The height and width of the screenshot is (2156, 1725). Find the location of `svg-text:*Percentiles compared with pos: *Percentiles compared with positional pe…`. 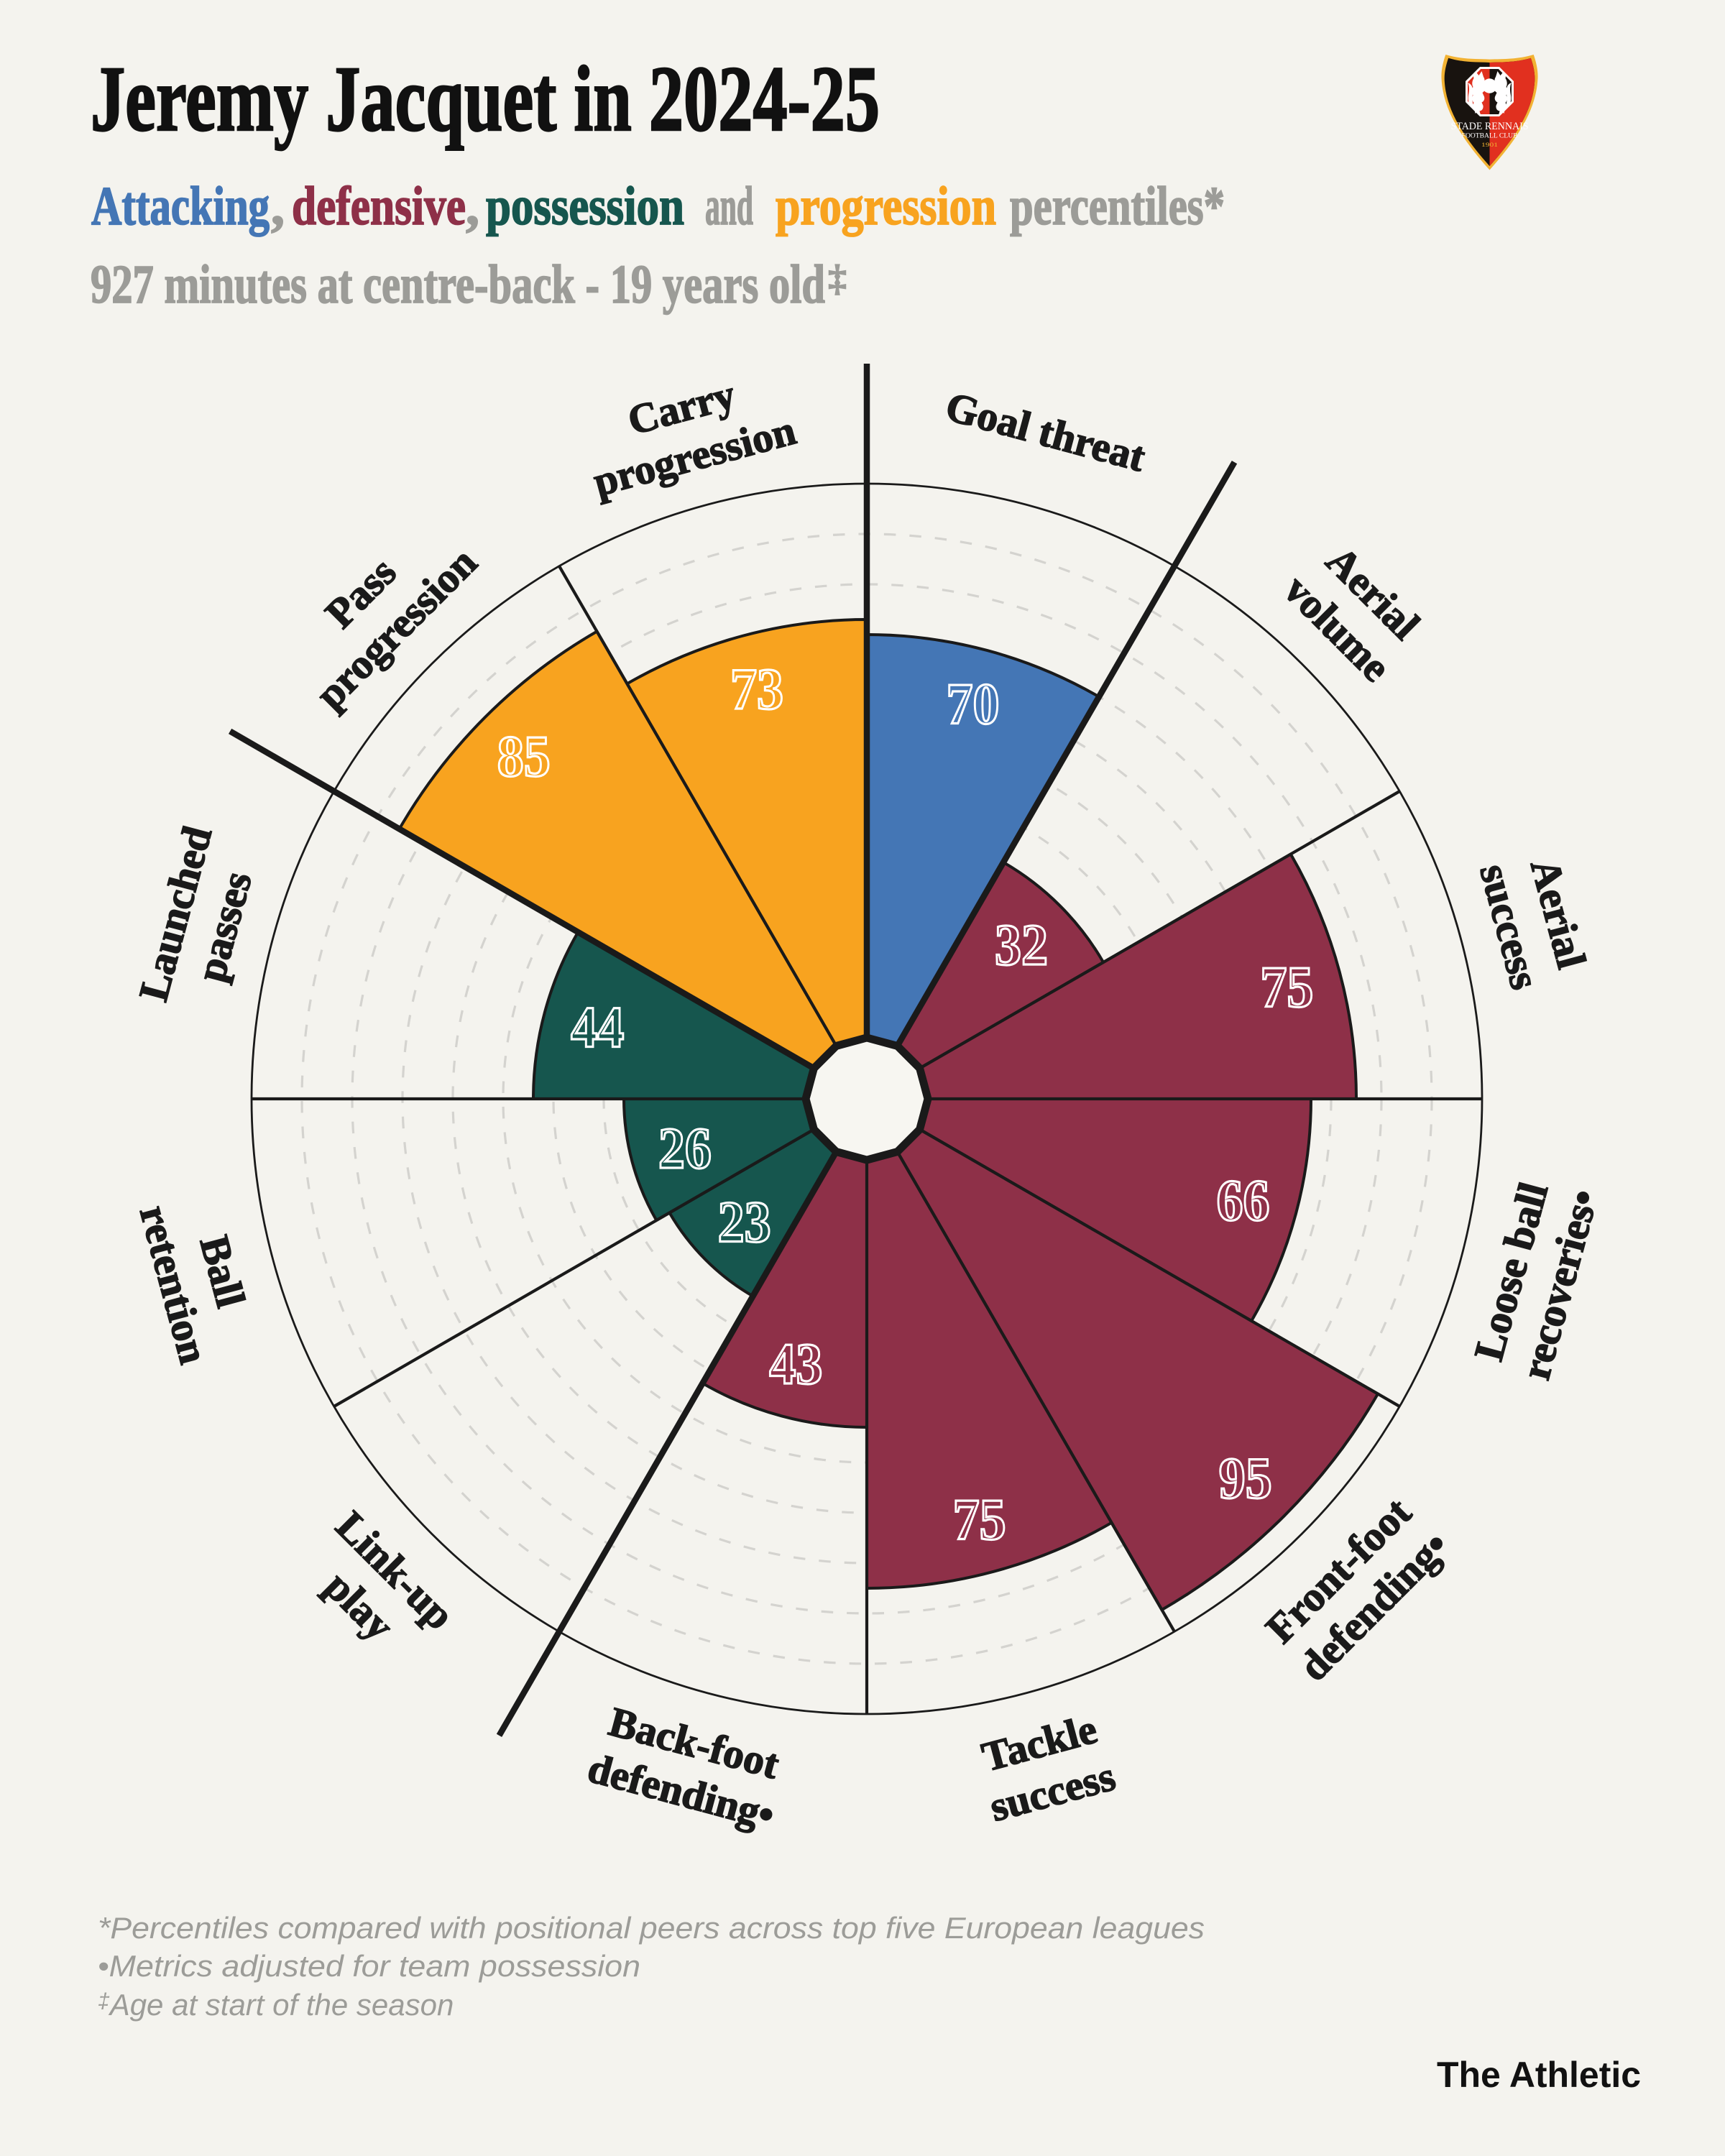

svg-text:*Percentiles compared with pos: *Percentiles compared with positional pe… is located at coordinates (651, 1928).